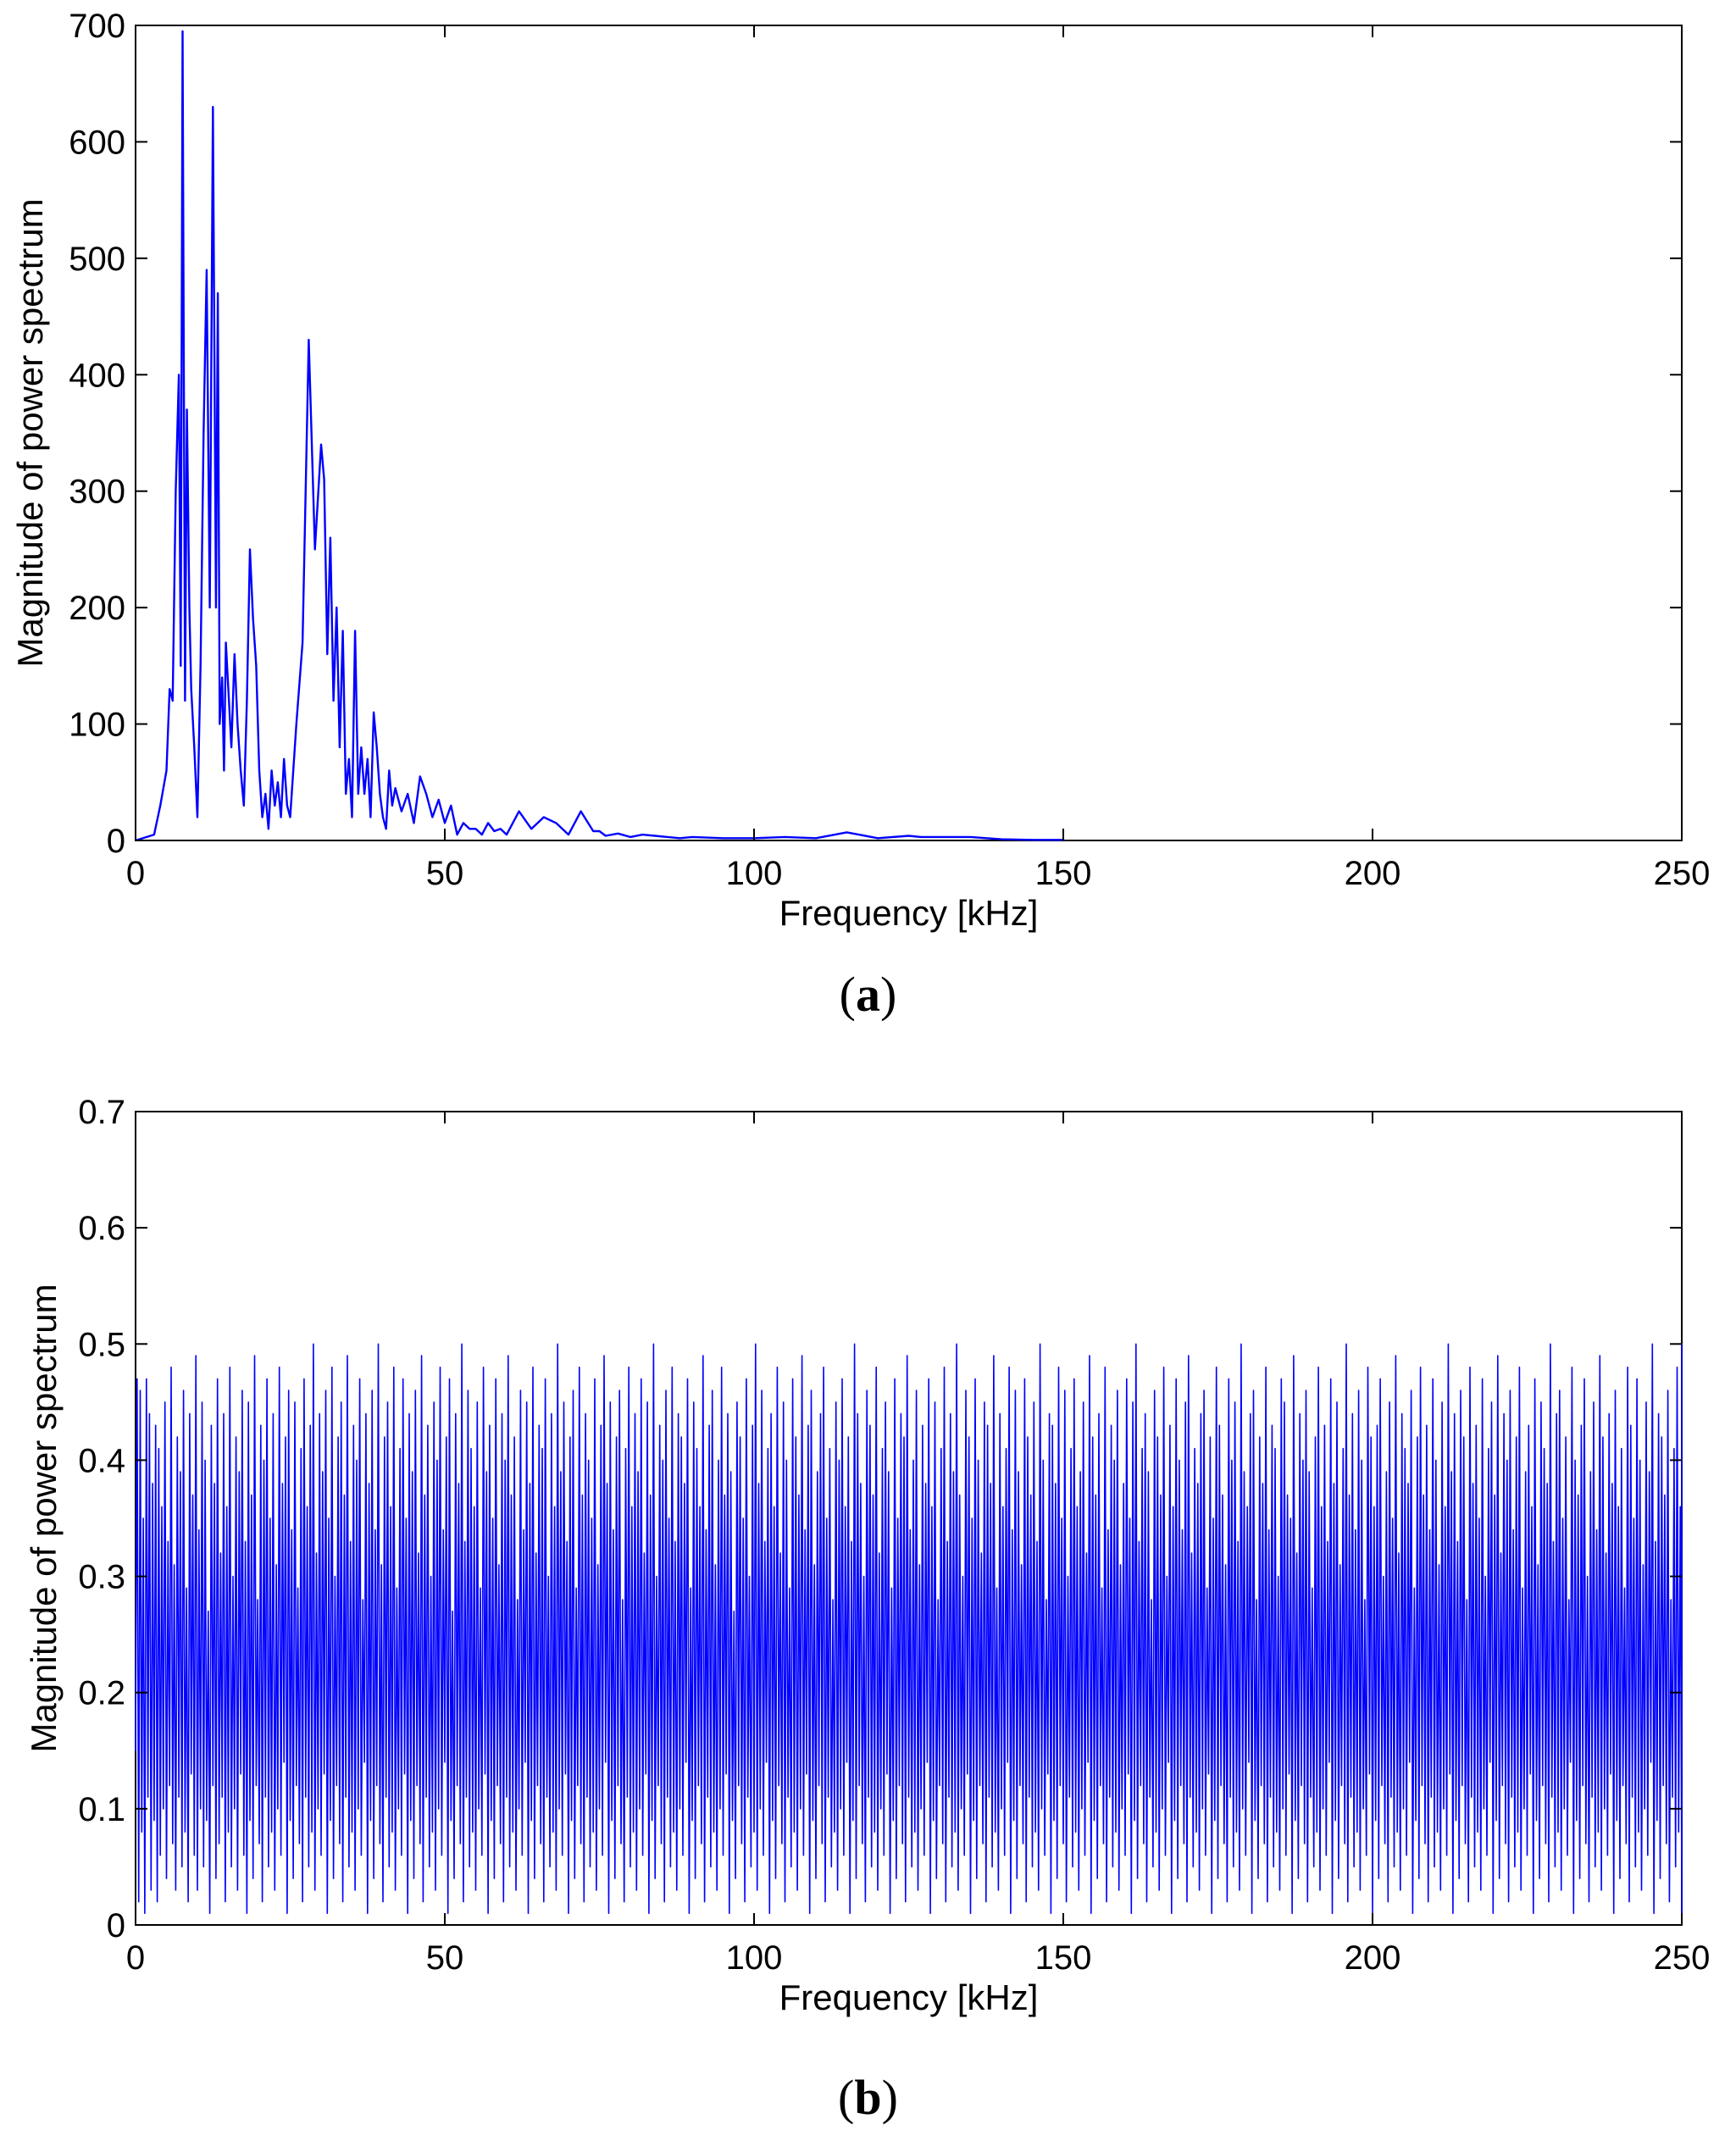 This screenshot has height=2141, width=1736. What do you see at coordinates (754, 873) in the screenshot?
I see `x-tick-label-a-2: 100` at bounding box center [754, 873].